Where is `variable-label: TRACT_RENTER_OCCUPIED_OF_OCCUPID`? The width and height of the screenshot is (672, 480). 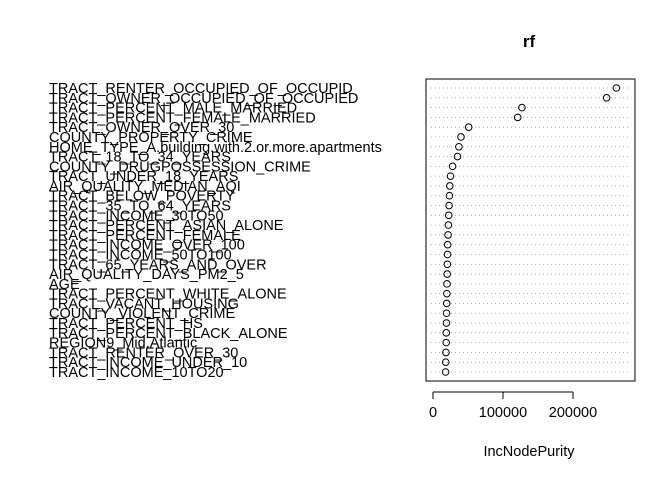
variable-label: TRACT_RENTER_OCCUPIED_OF_OCCUPID is located at coordinates (201, 89).